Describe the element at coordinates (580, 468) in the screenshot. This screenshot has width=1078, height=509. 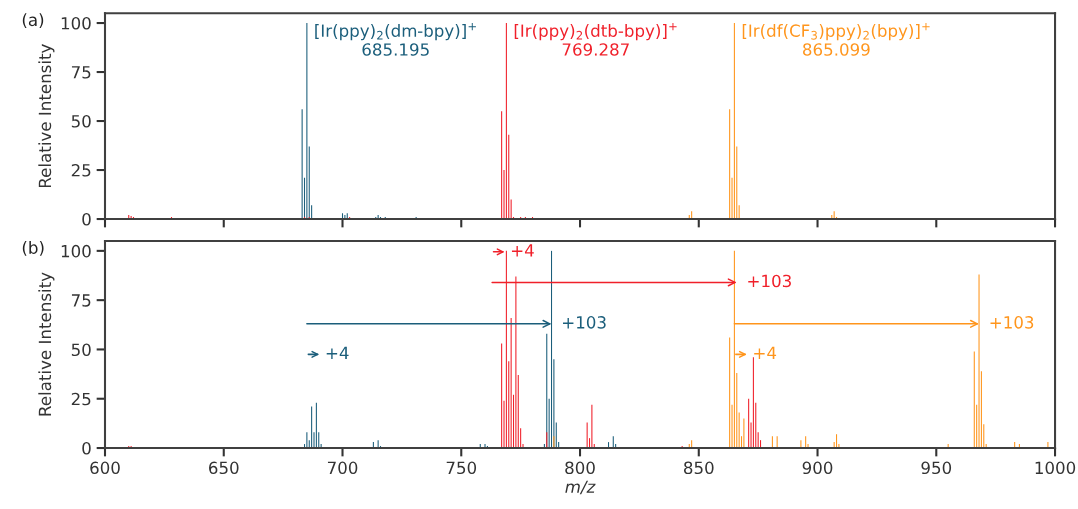
I see `x-tick-label: 800` at that location.